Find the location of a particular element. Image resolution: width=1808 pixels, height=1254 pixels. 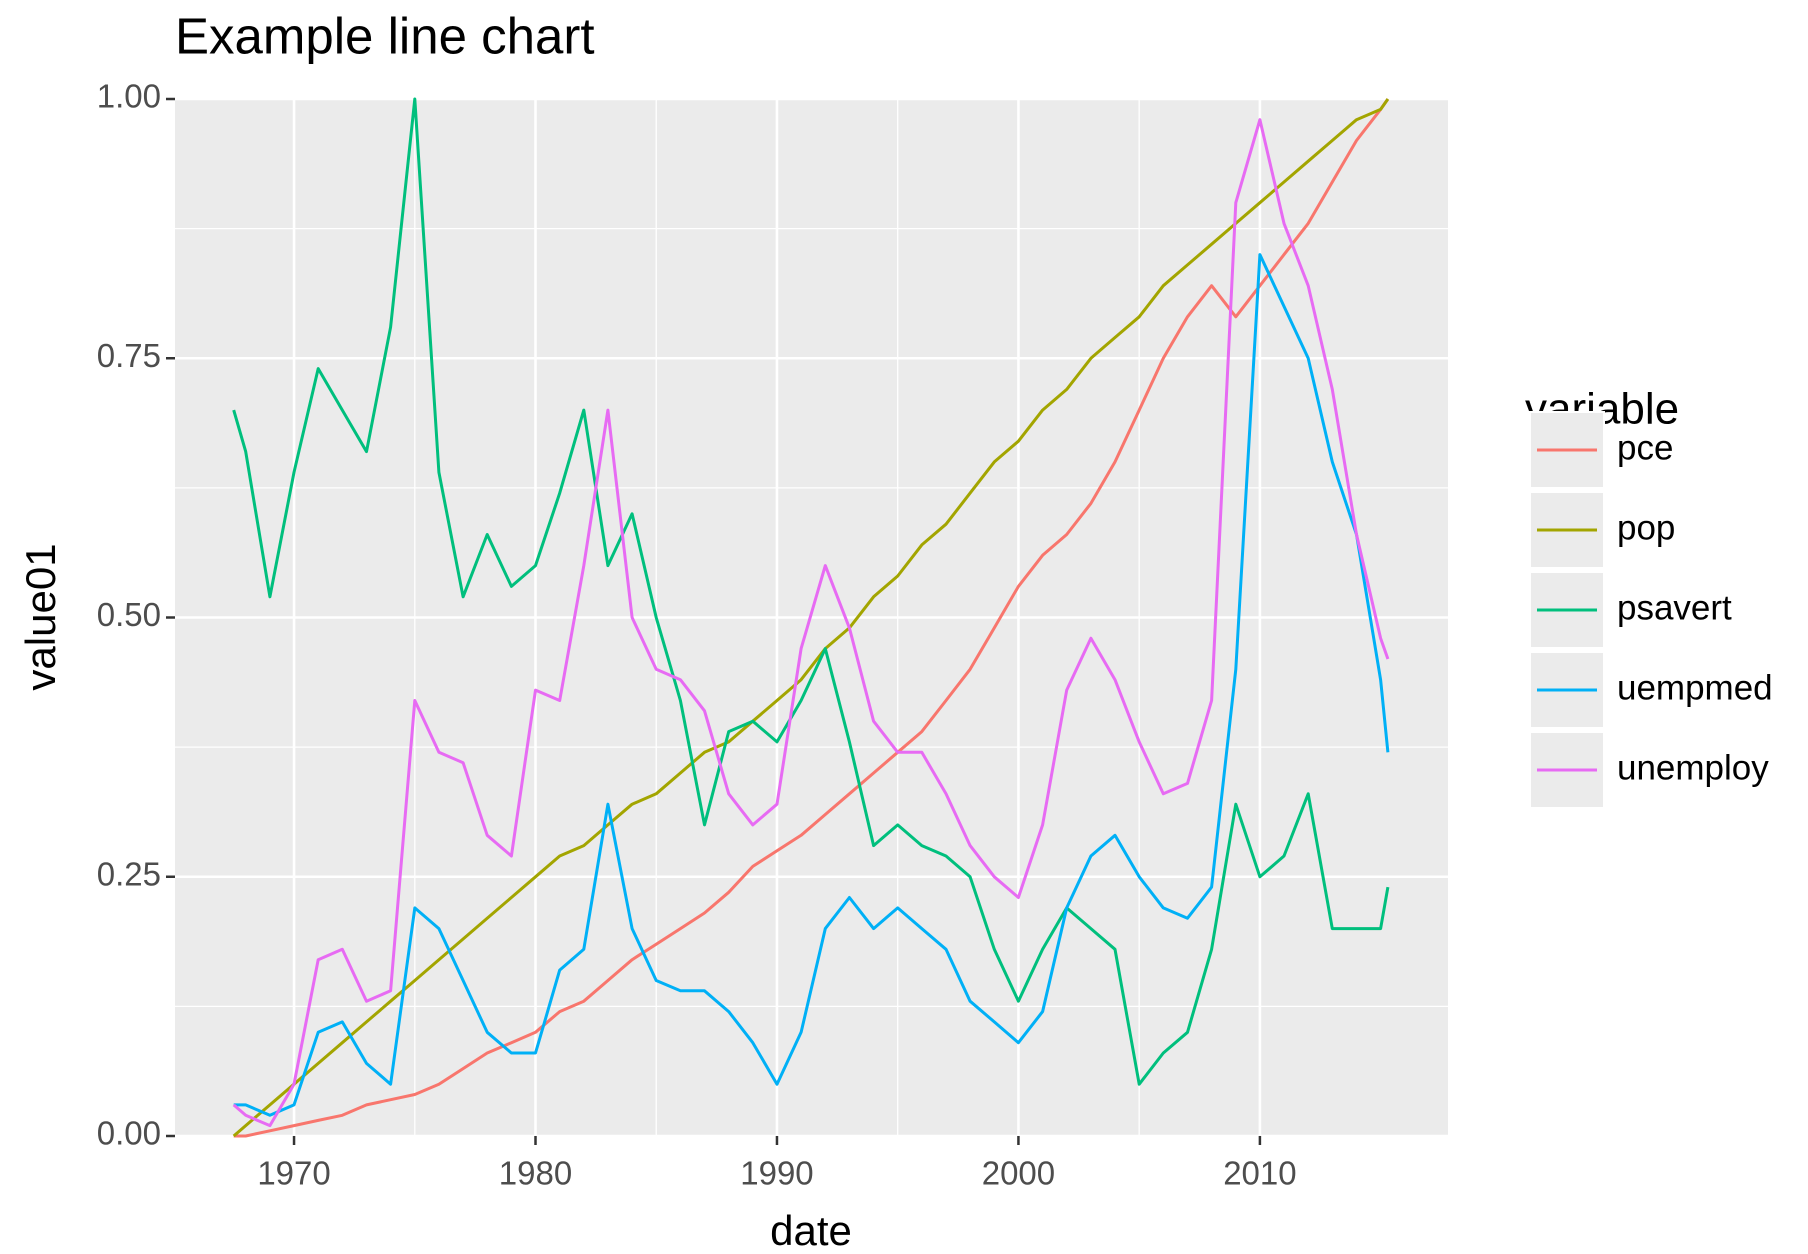

y-tick-label: 0.50 is located at coordinates (129, 614).